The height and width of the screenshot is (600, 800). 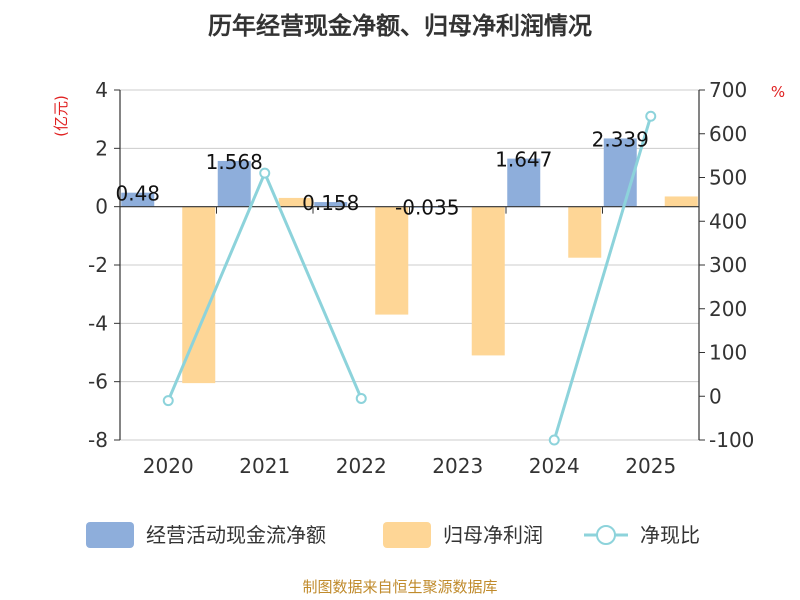 I want to click on data-labels: 0.48 1.568 0.158 -0.035 1.647 2.339, so click(x=381, y=173).